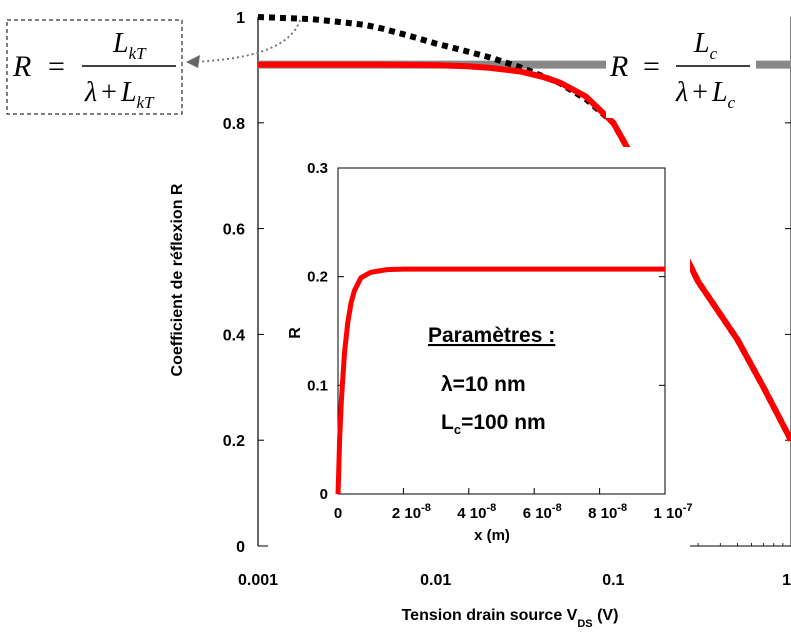 The image size is (791, 635). I want to click on main-x-tick-label: 0.1, so click(613, 580).